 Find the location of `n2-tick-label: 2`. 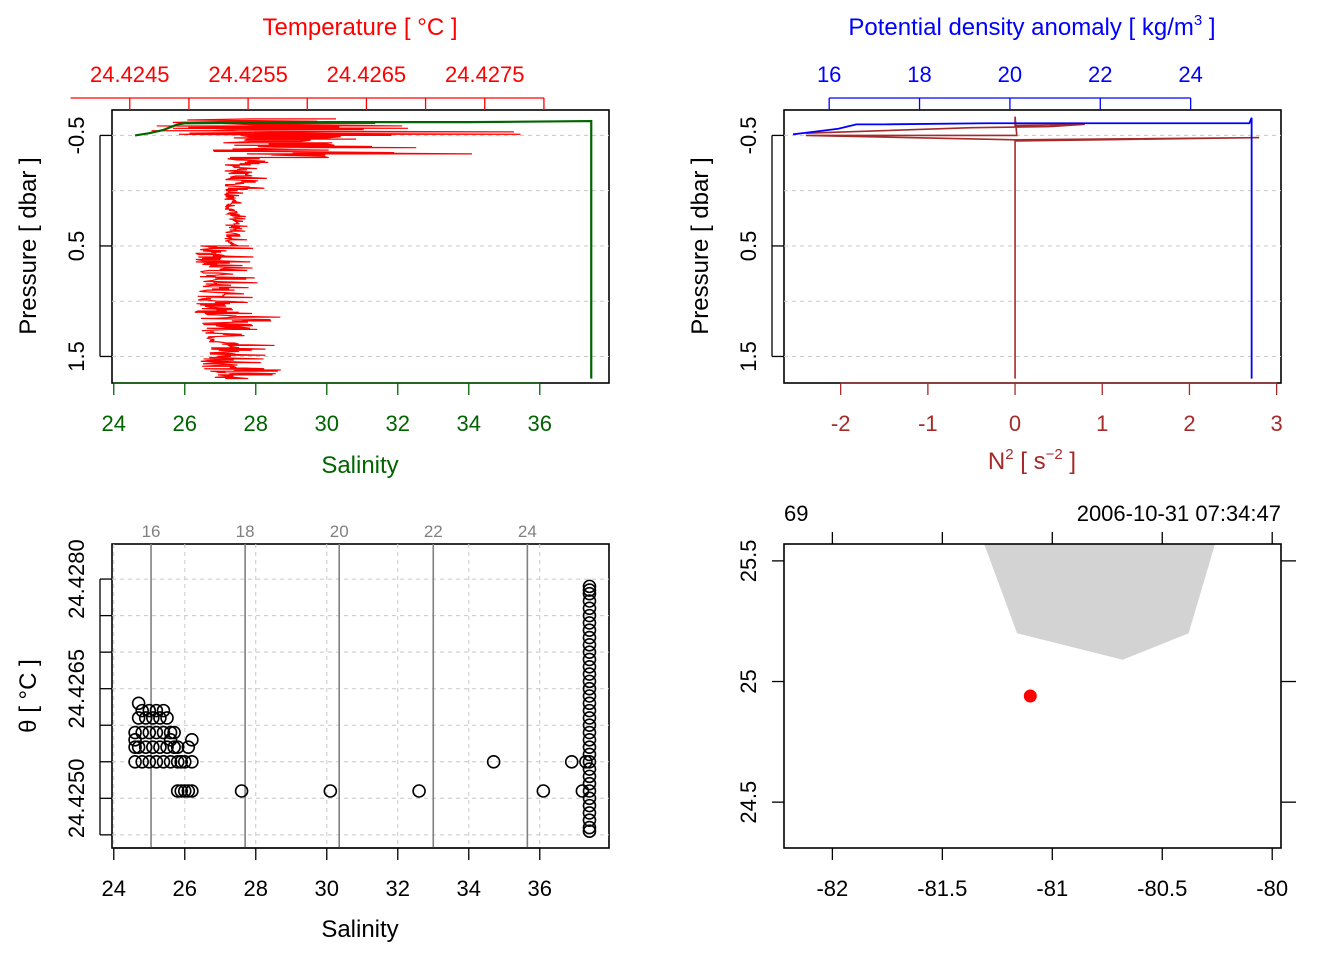

n2-tick-label: 2 is located at coordinates (1189, 423).